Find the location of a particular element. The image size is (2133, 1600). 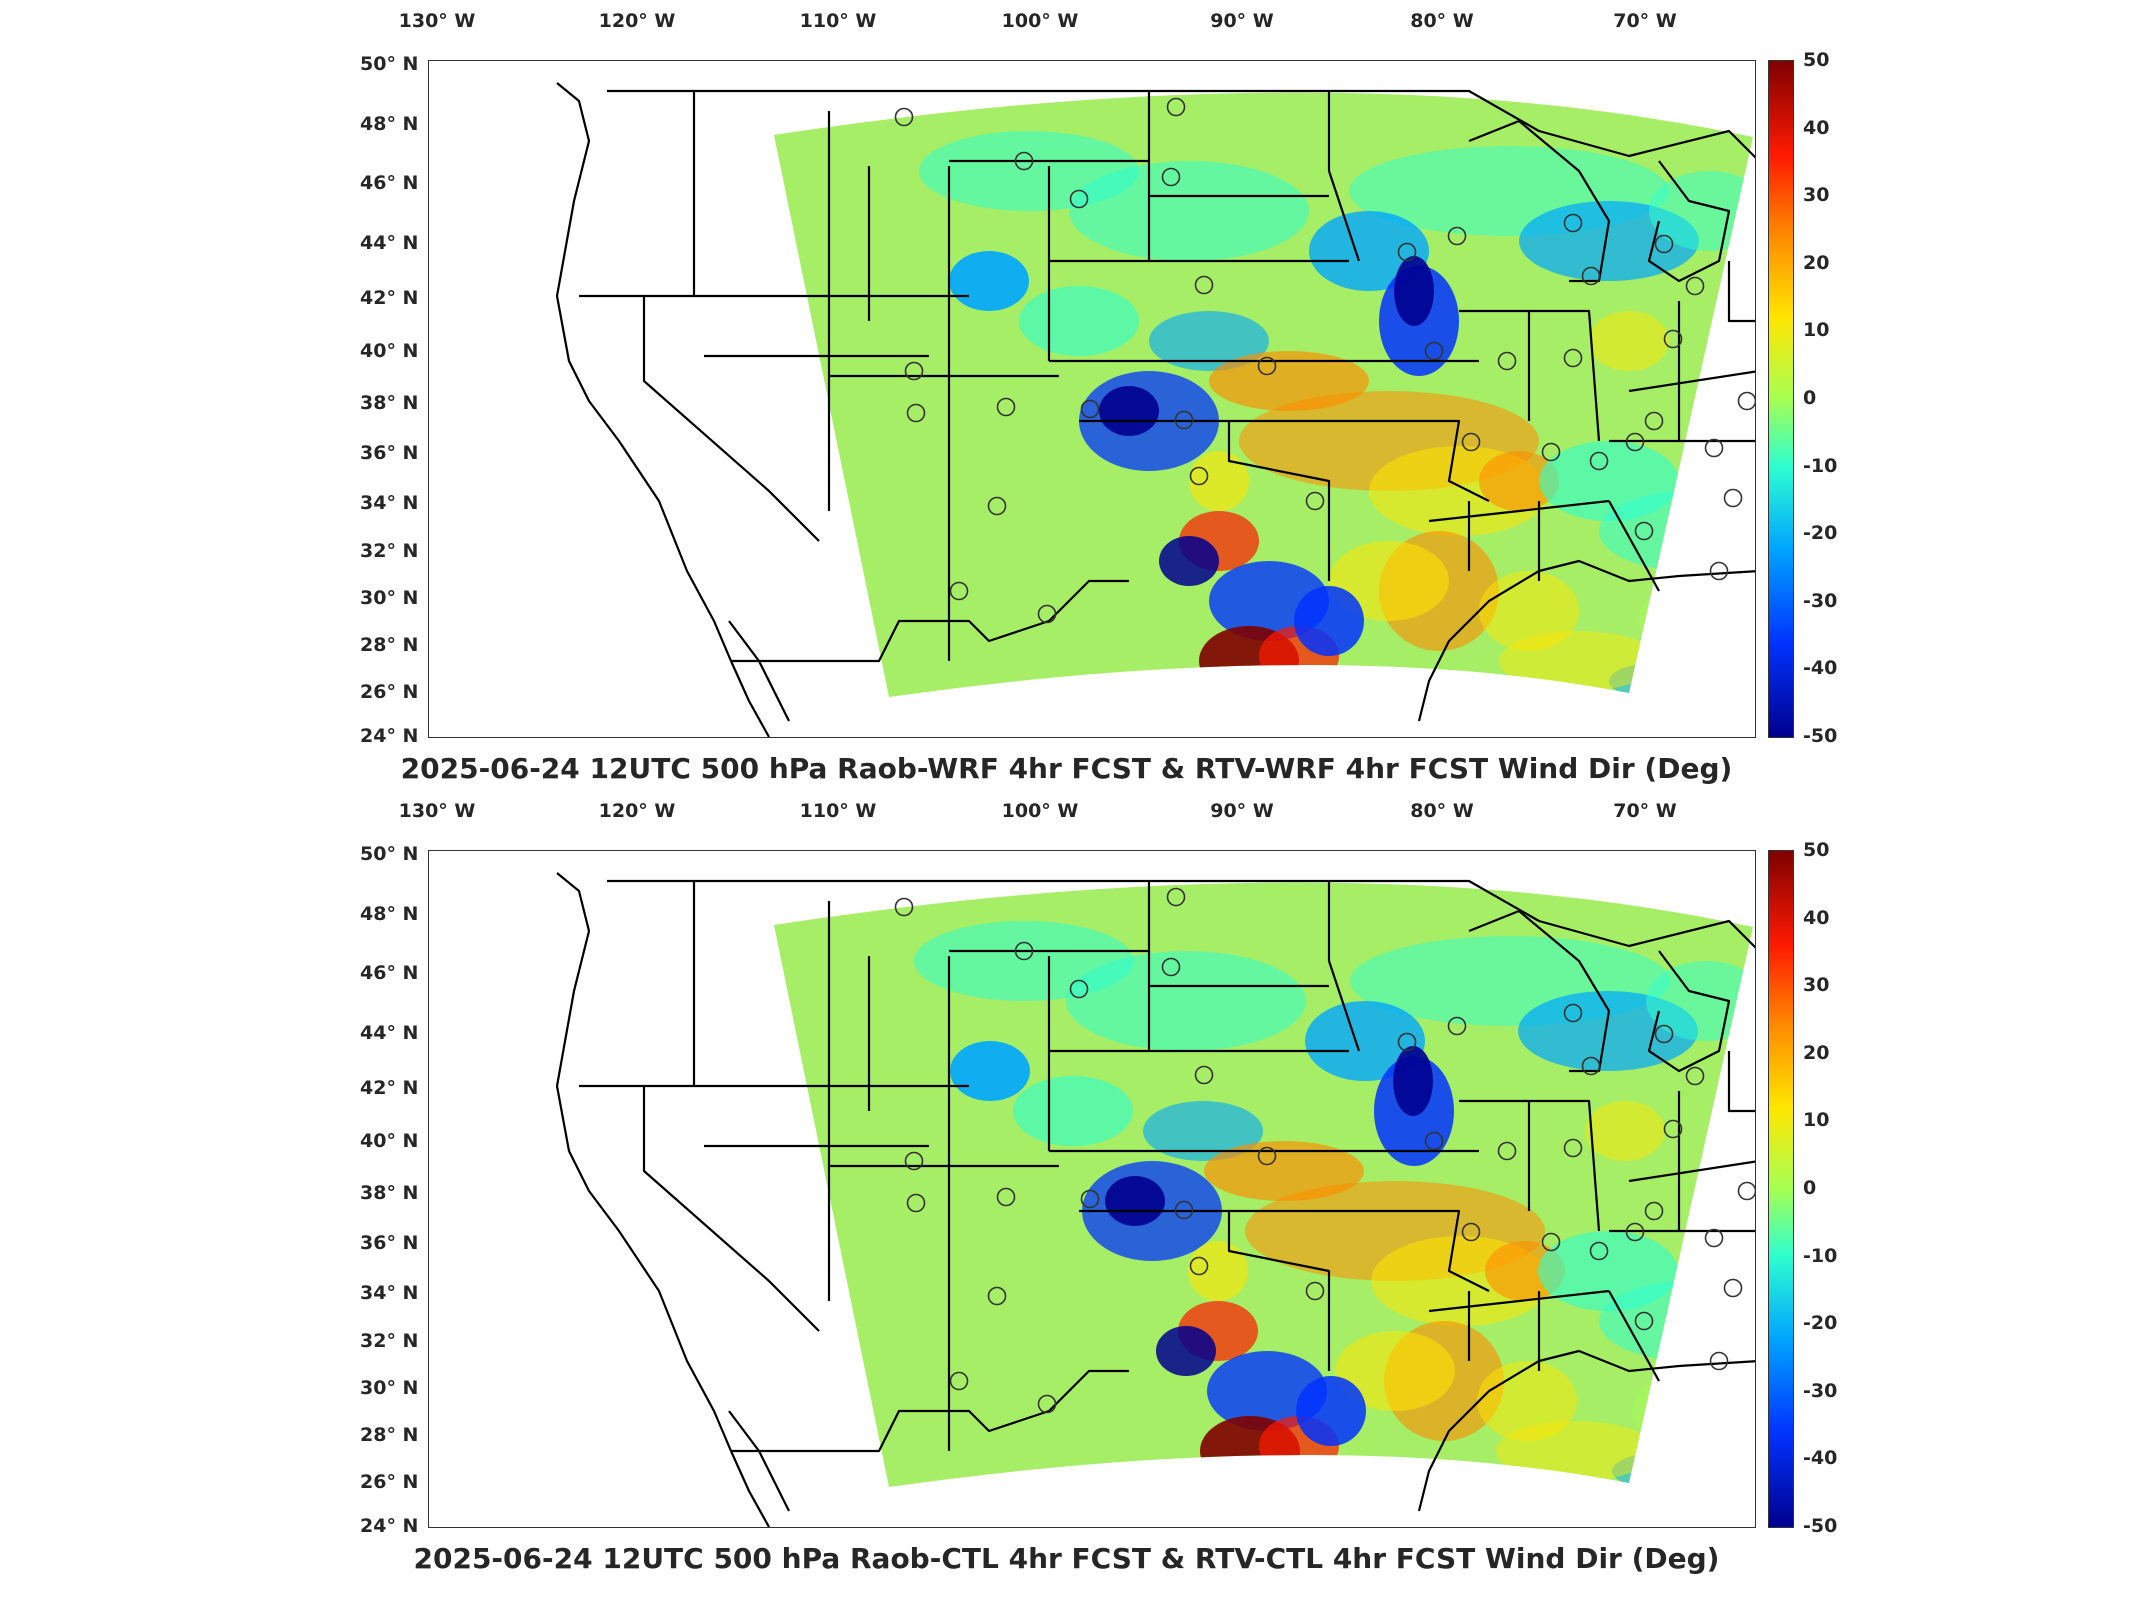

latitude-label: 40° N is located at coordinates (389, 1141).